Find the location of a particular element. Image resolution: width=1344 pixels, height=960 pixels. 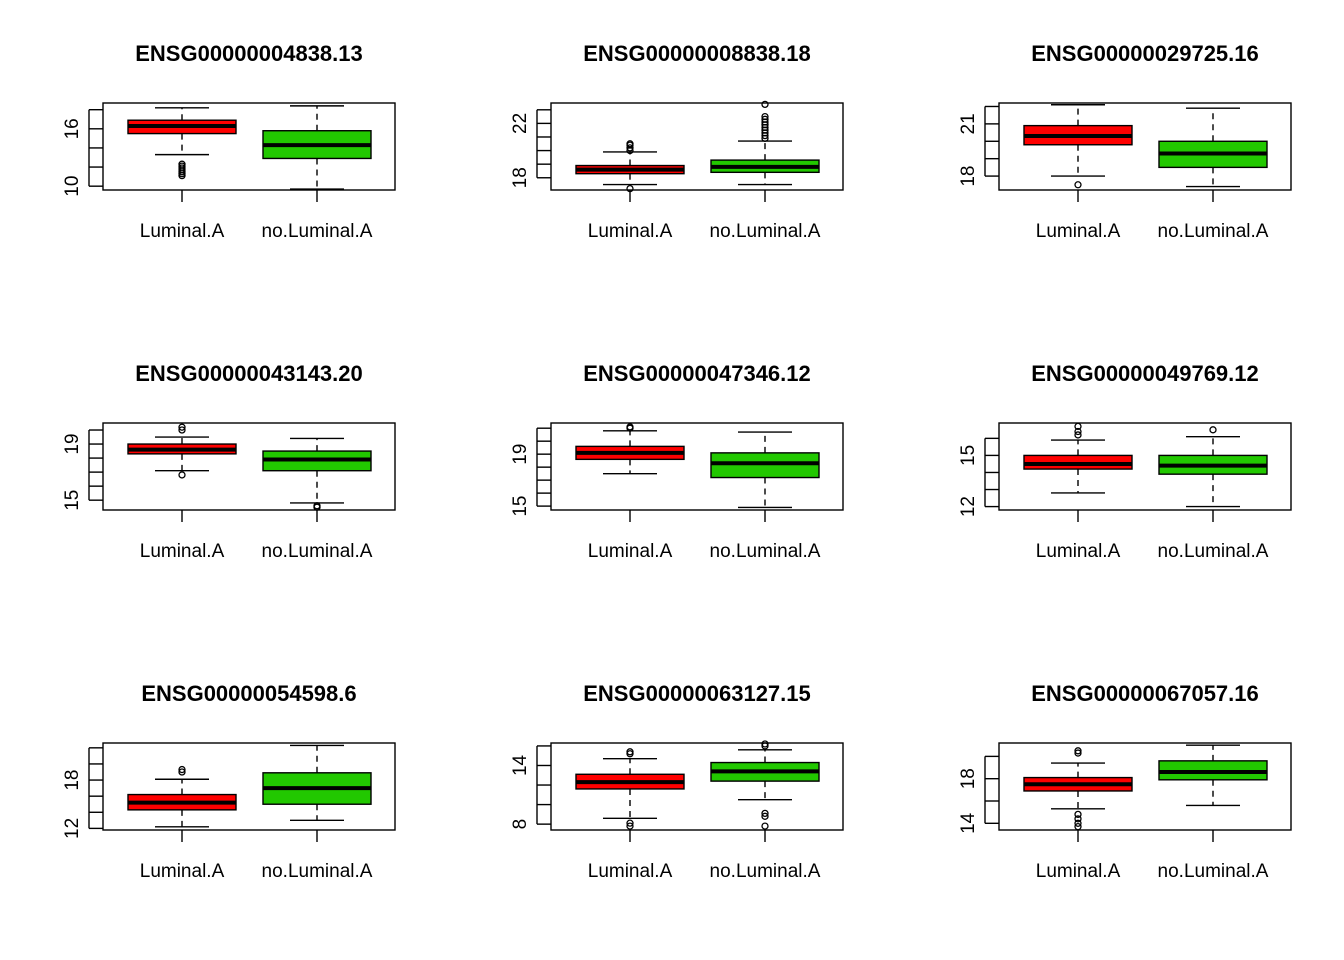

panel-title: ENSG00000067057.16 is located at coordinates (1145, 693).